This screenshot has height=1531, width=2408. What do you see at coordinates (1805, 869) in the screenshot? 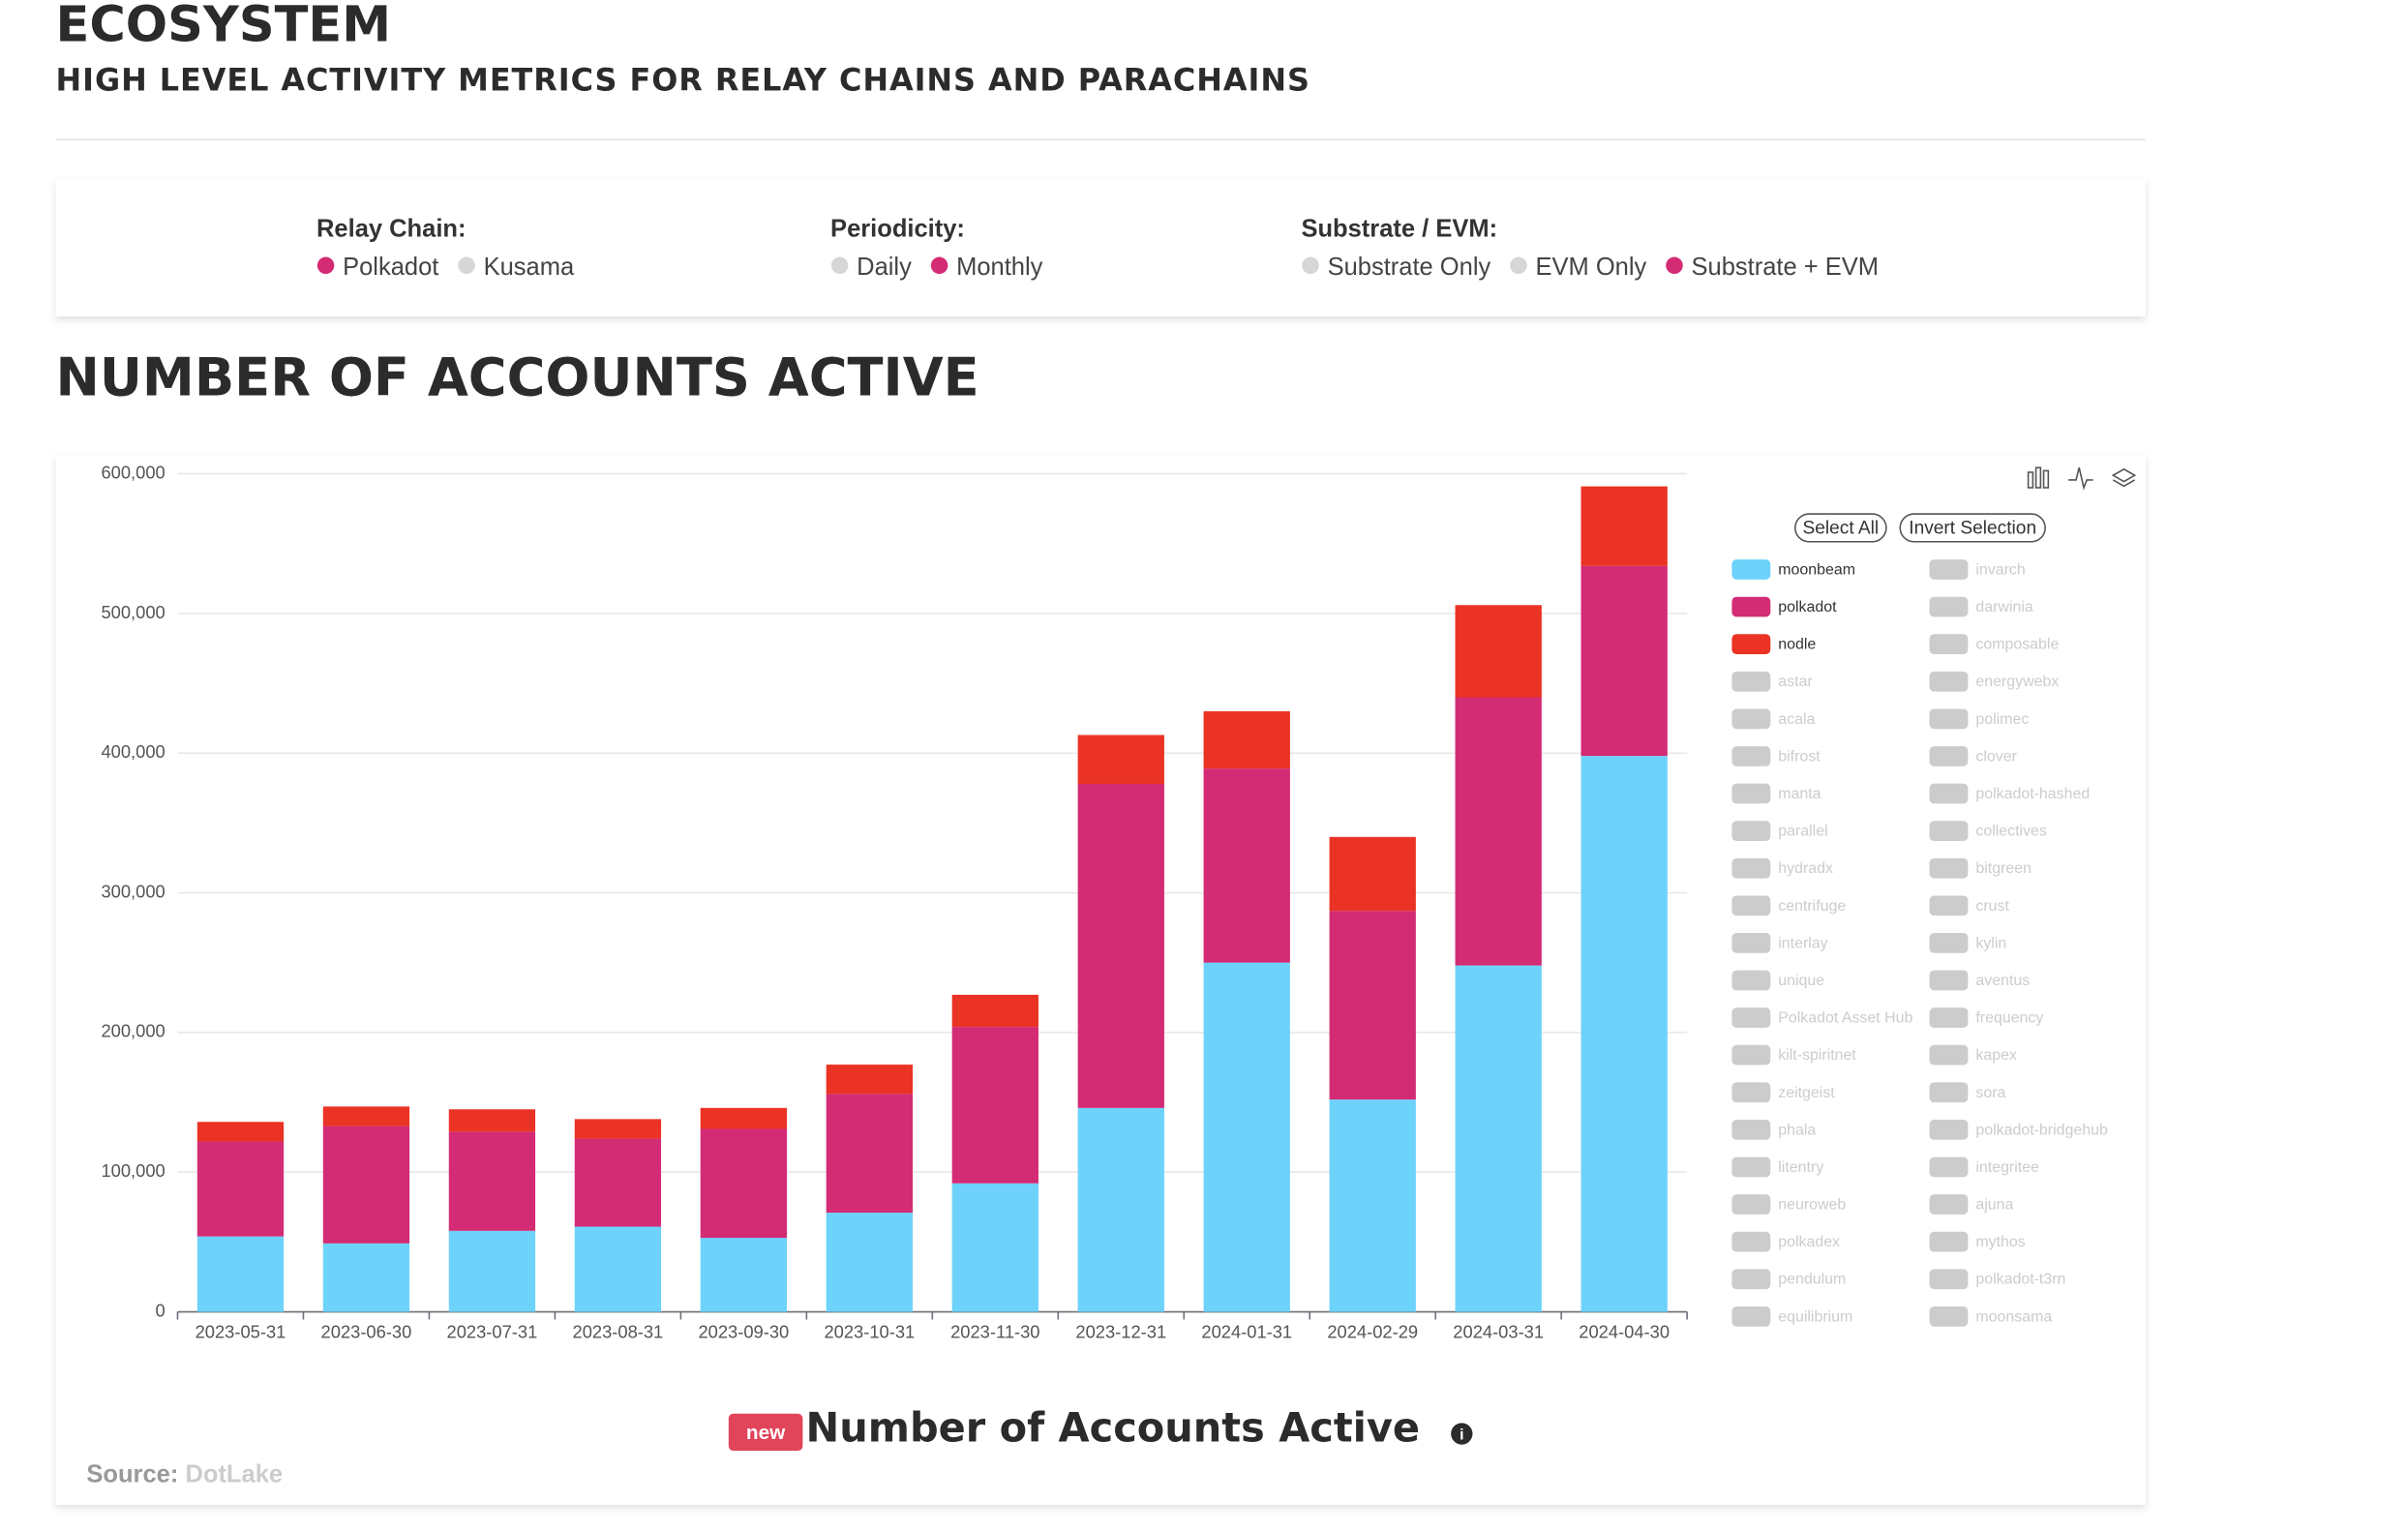
I see `legend-label: hydradx` at bounding box center [1805, 869].